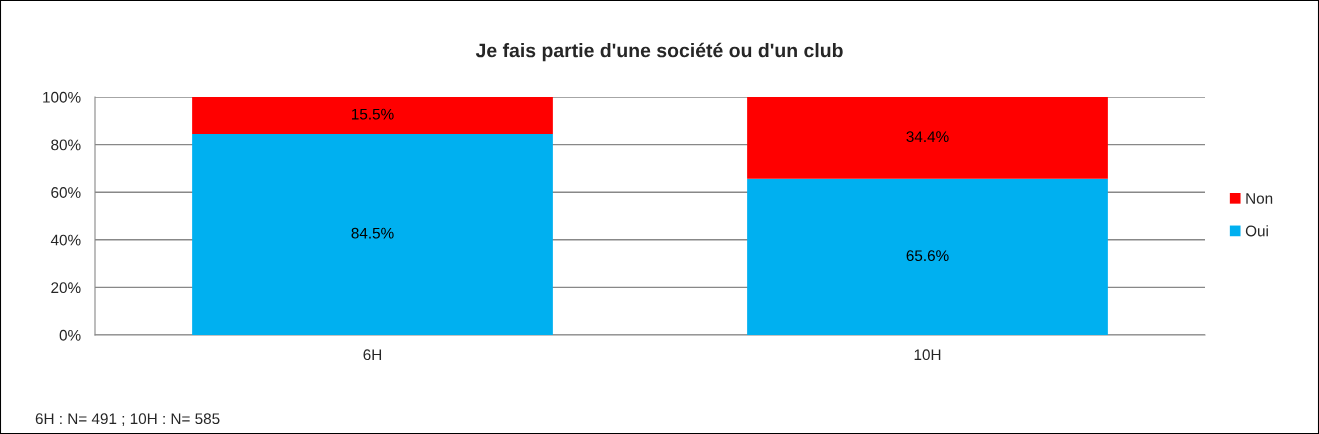 Image resolution: width=1319 pixels, height=434 pixels. I want to click on data-label: 15.5%, so click(373, 114).